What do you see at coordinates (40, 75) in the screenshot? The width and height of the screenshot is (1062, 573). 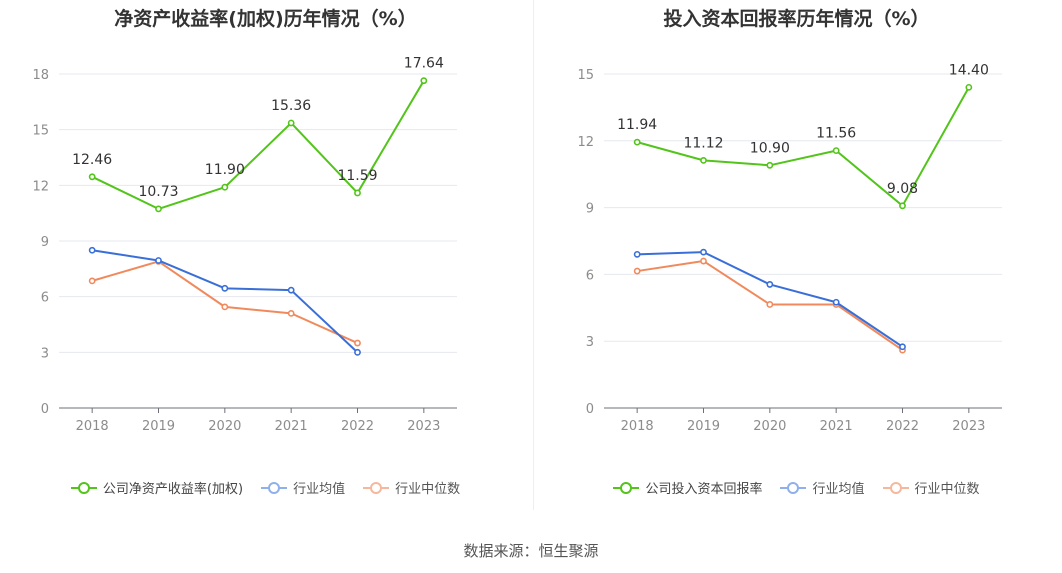 I see `y-tick-label: 18` at bounding box center [40, 75].